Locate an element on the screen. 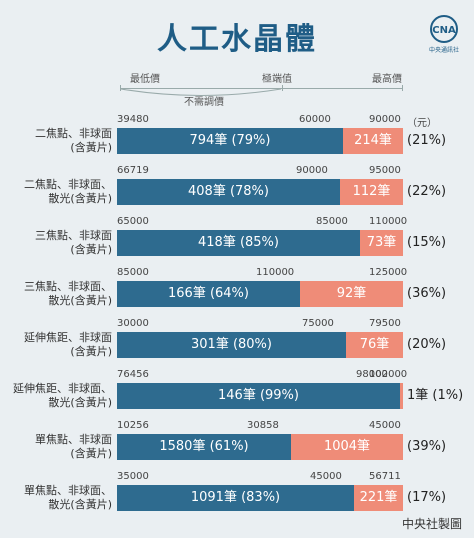 This screenshot has width=474, height=538. legend-low-label: 最低價 is located at coordinates (145, 79).